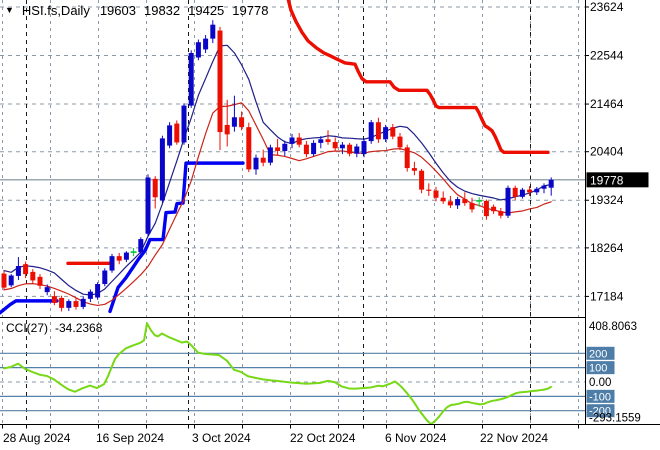 This screenshot has width=660, height=450. Describe the element at coordinates (617, 151) in the screenshot. I see `price-axis: 23624 22544 21464 20404 19324 18264 17184 19778` at that location.